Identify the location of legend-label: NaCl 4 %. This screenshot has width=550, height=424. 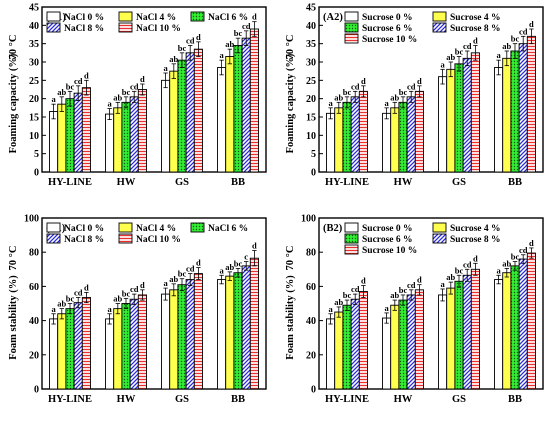
(156, 18).